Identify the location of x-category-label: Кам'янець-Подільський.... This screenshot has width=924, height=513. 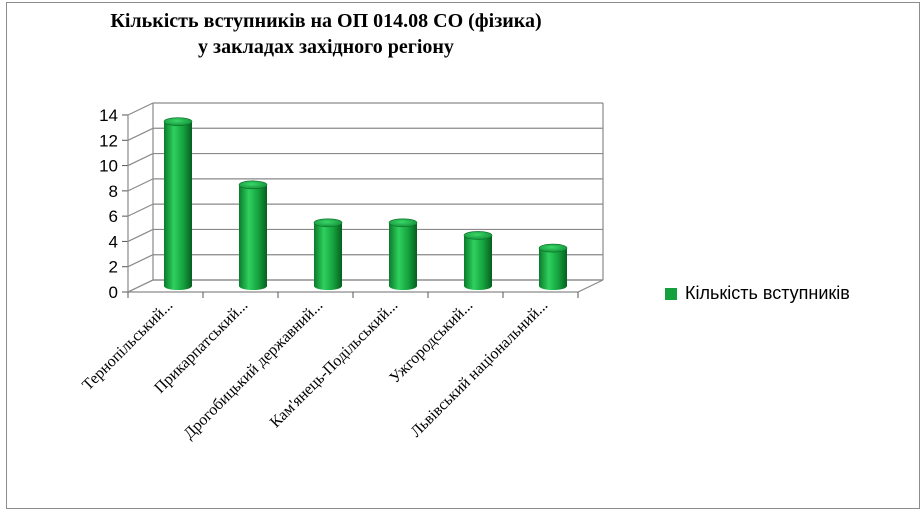
(334, 364).